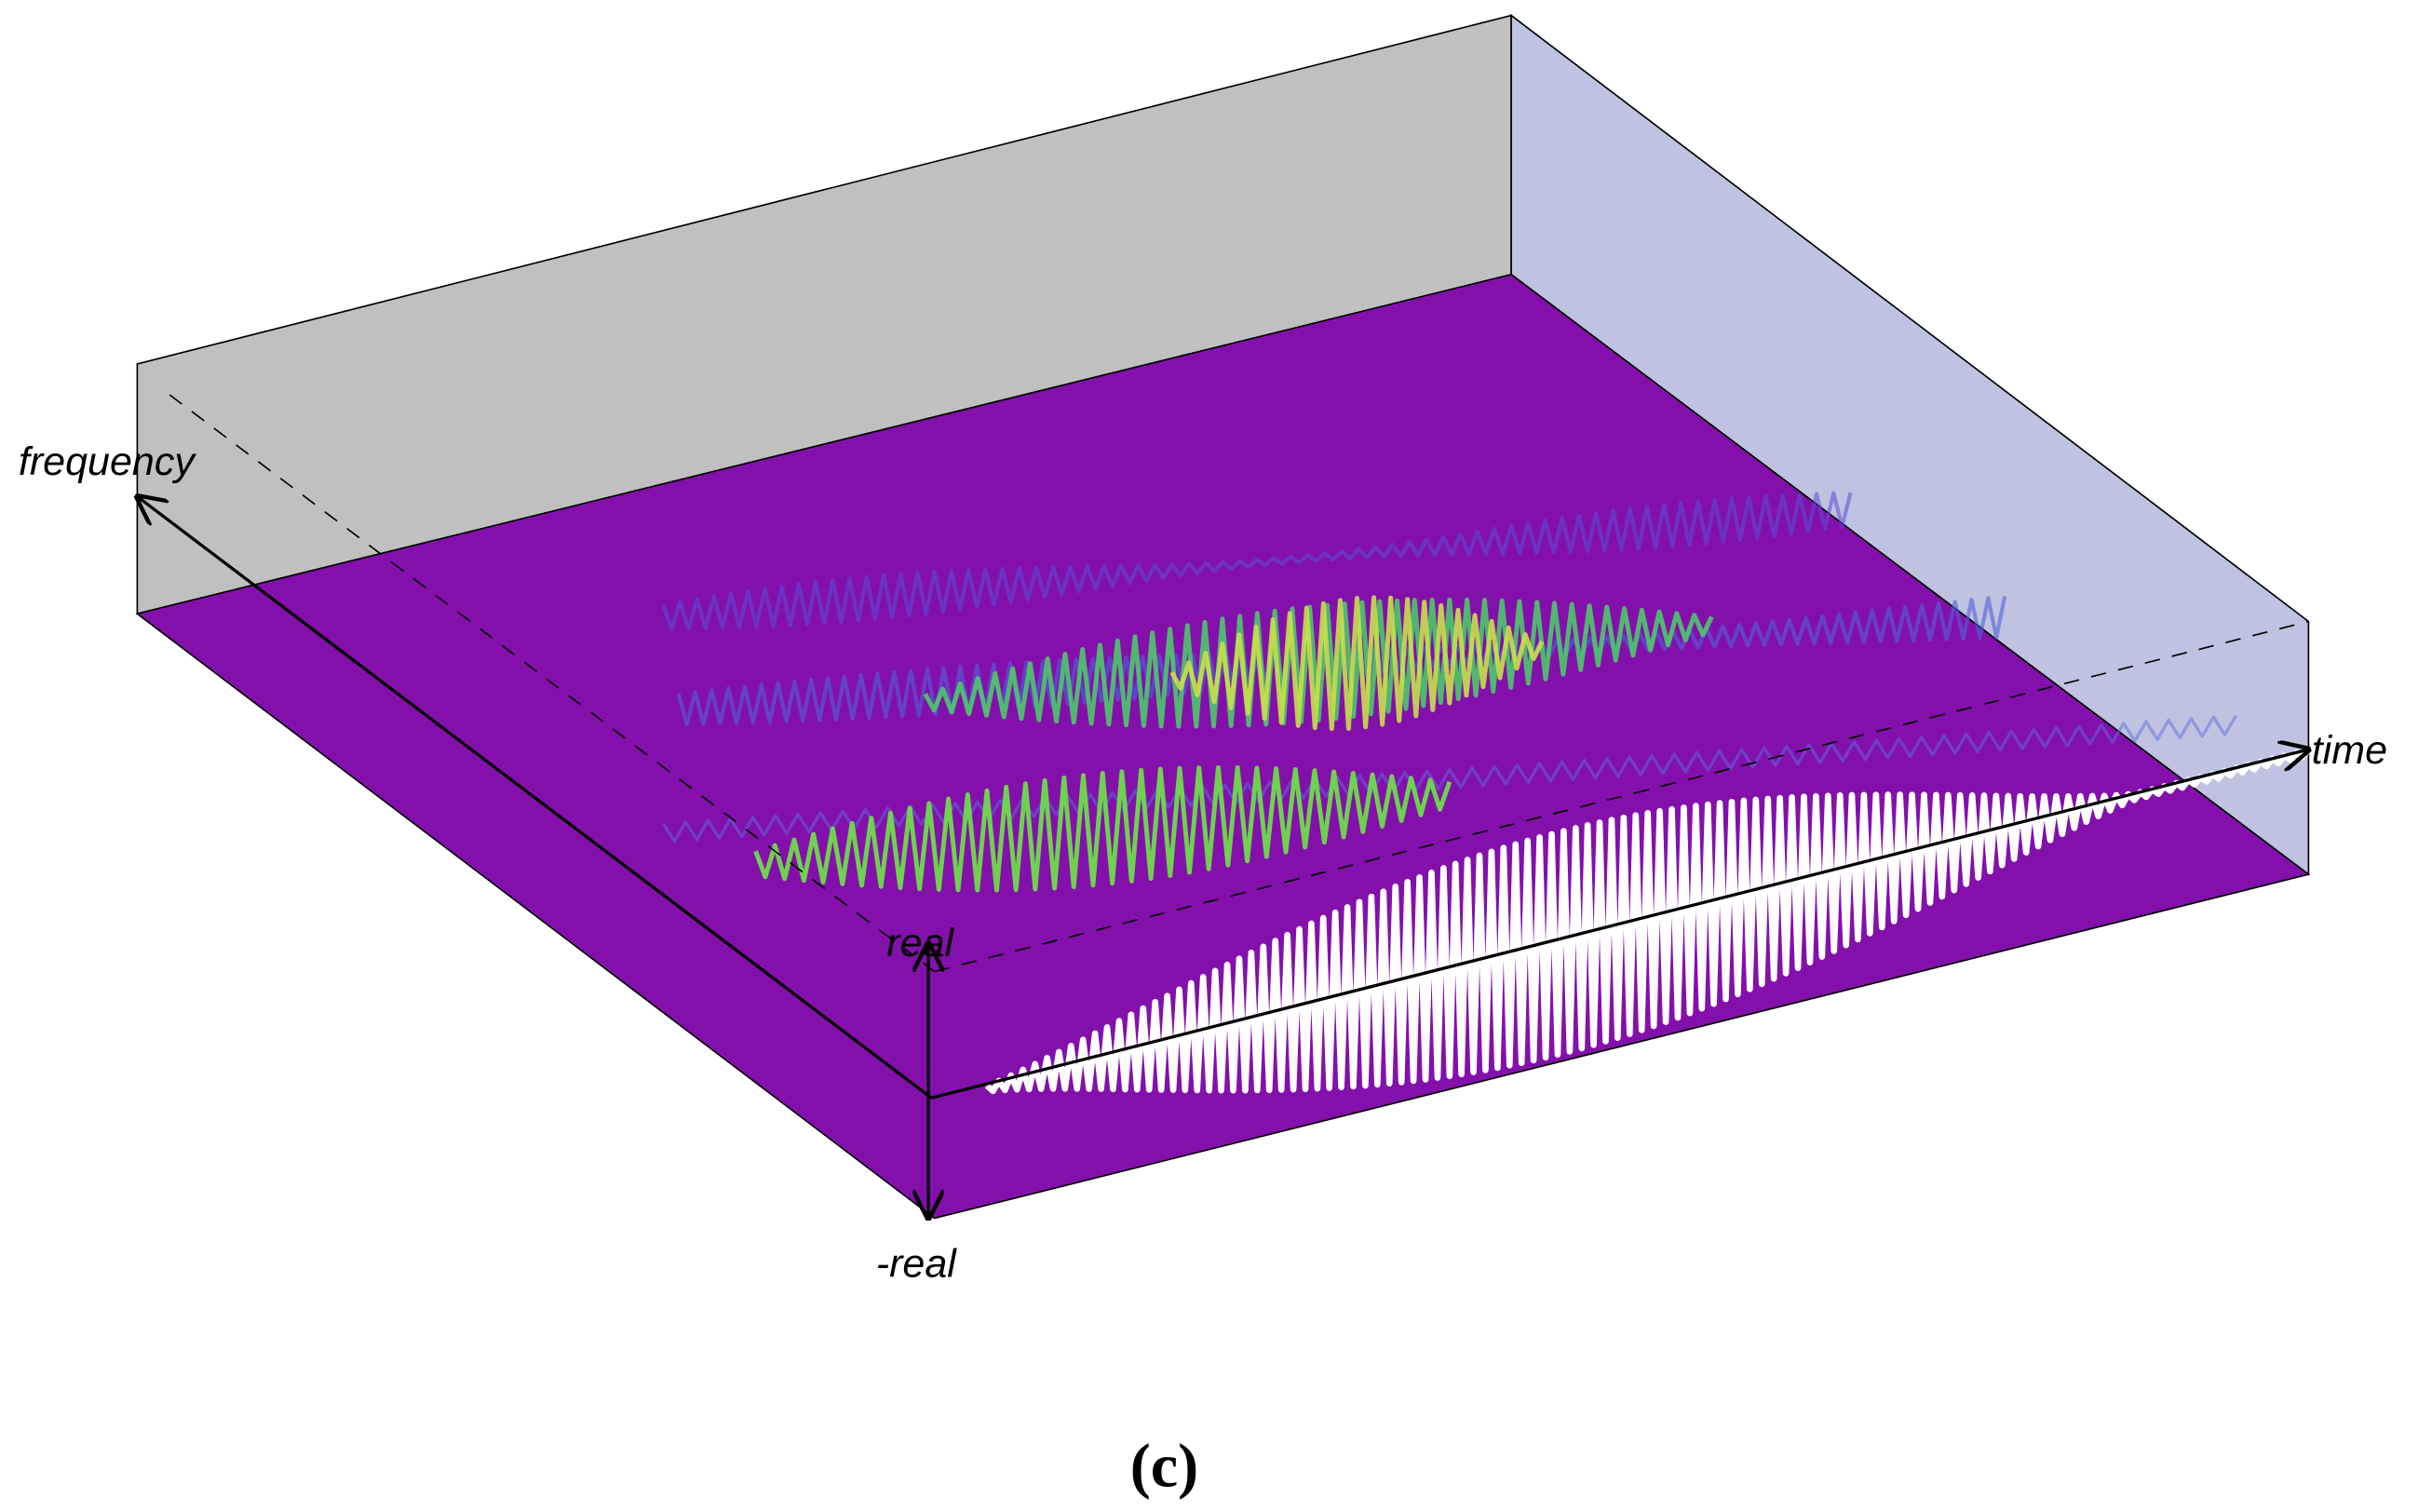 Image resolution: width=2418 pixels, height=1512 pixels. I want to click on frequency-label: frequency, so click(108, 461).